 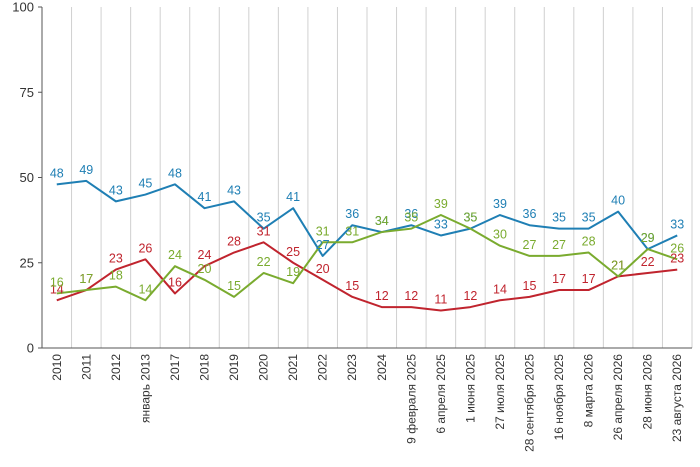 What do you see at coordinates (440, 299) in the screenshot?
I see `data-label-series-2: 11` at bounding box center [440, 299].